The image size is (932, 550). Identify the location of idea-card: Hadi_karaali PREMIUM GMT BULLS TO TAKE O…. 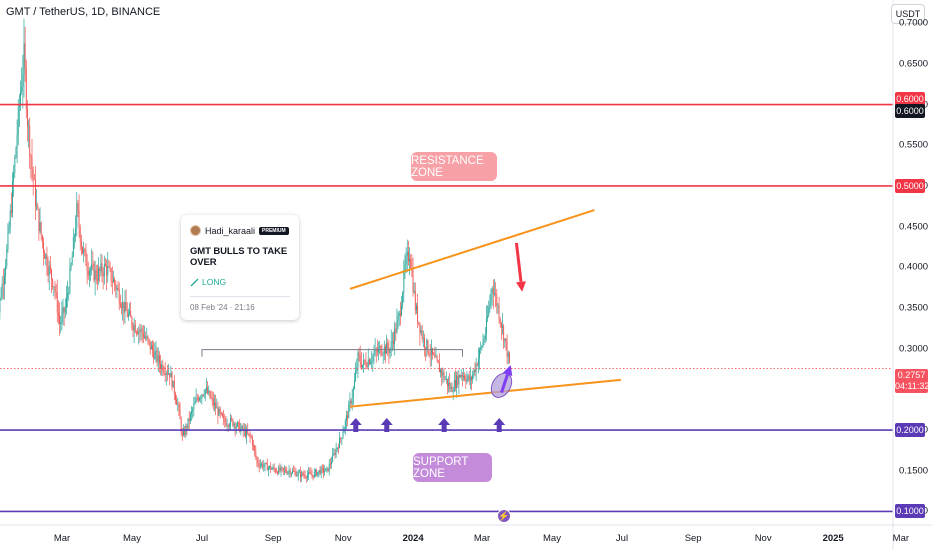
(240, 267).